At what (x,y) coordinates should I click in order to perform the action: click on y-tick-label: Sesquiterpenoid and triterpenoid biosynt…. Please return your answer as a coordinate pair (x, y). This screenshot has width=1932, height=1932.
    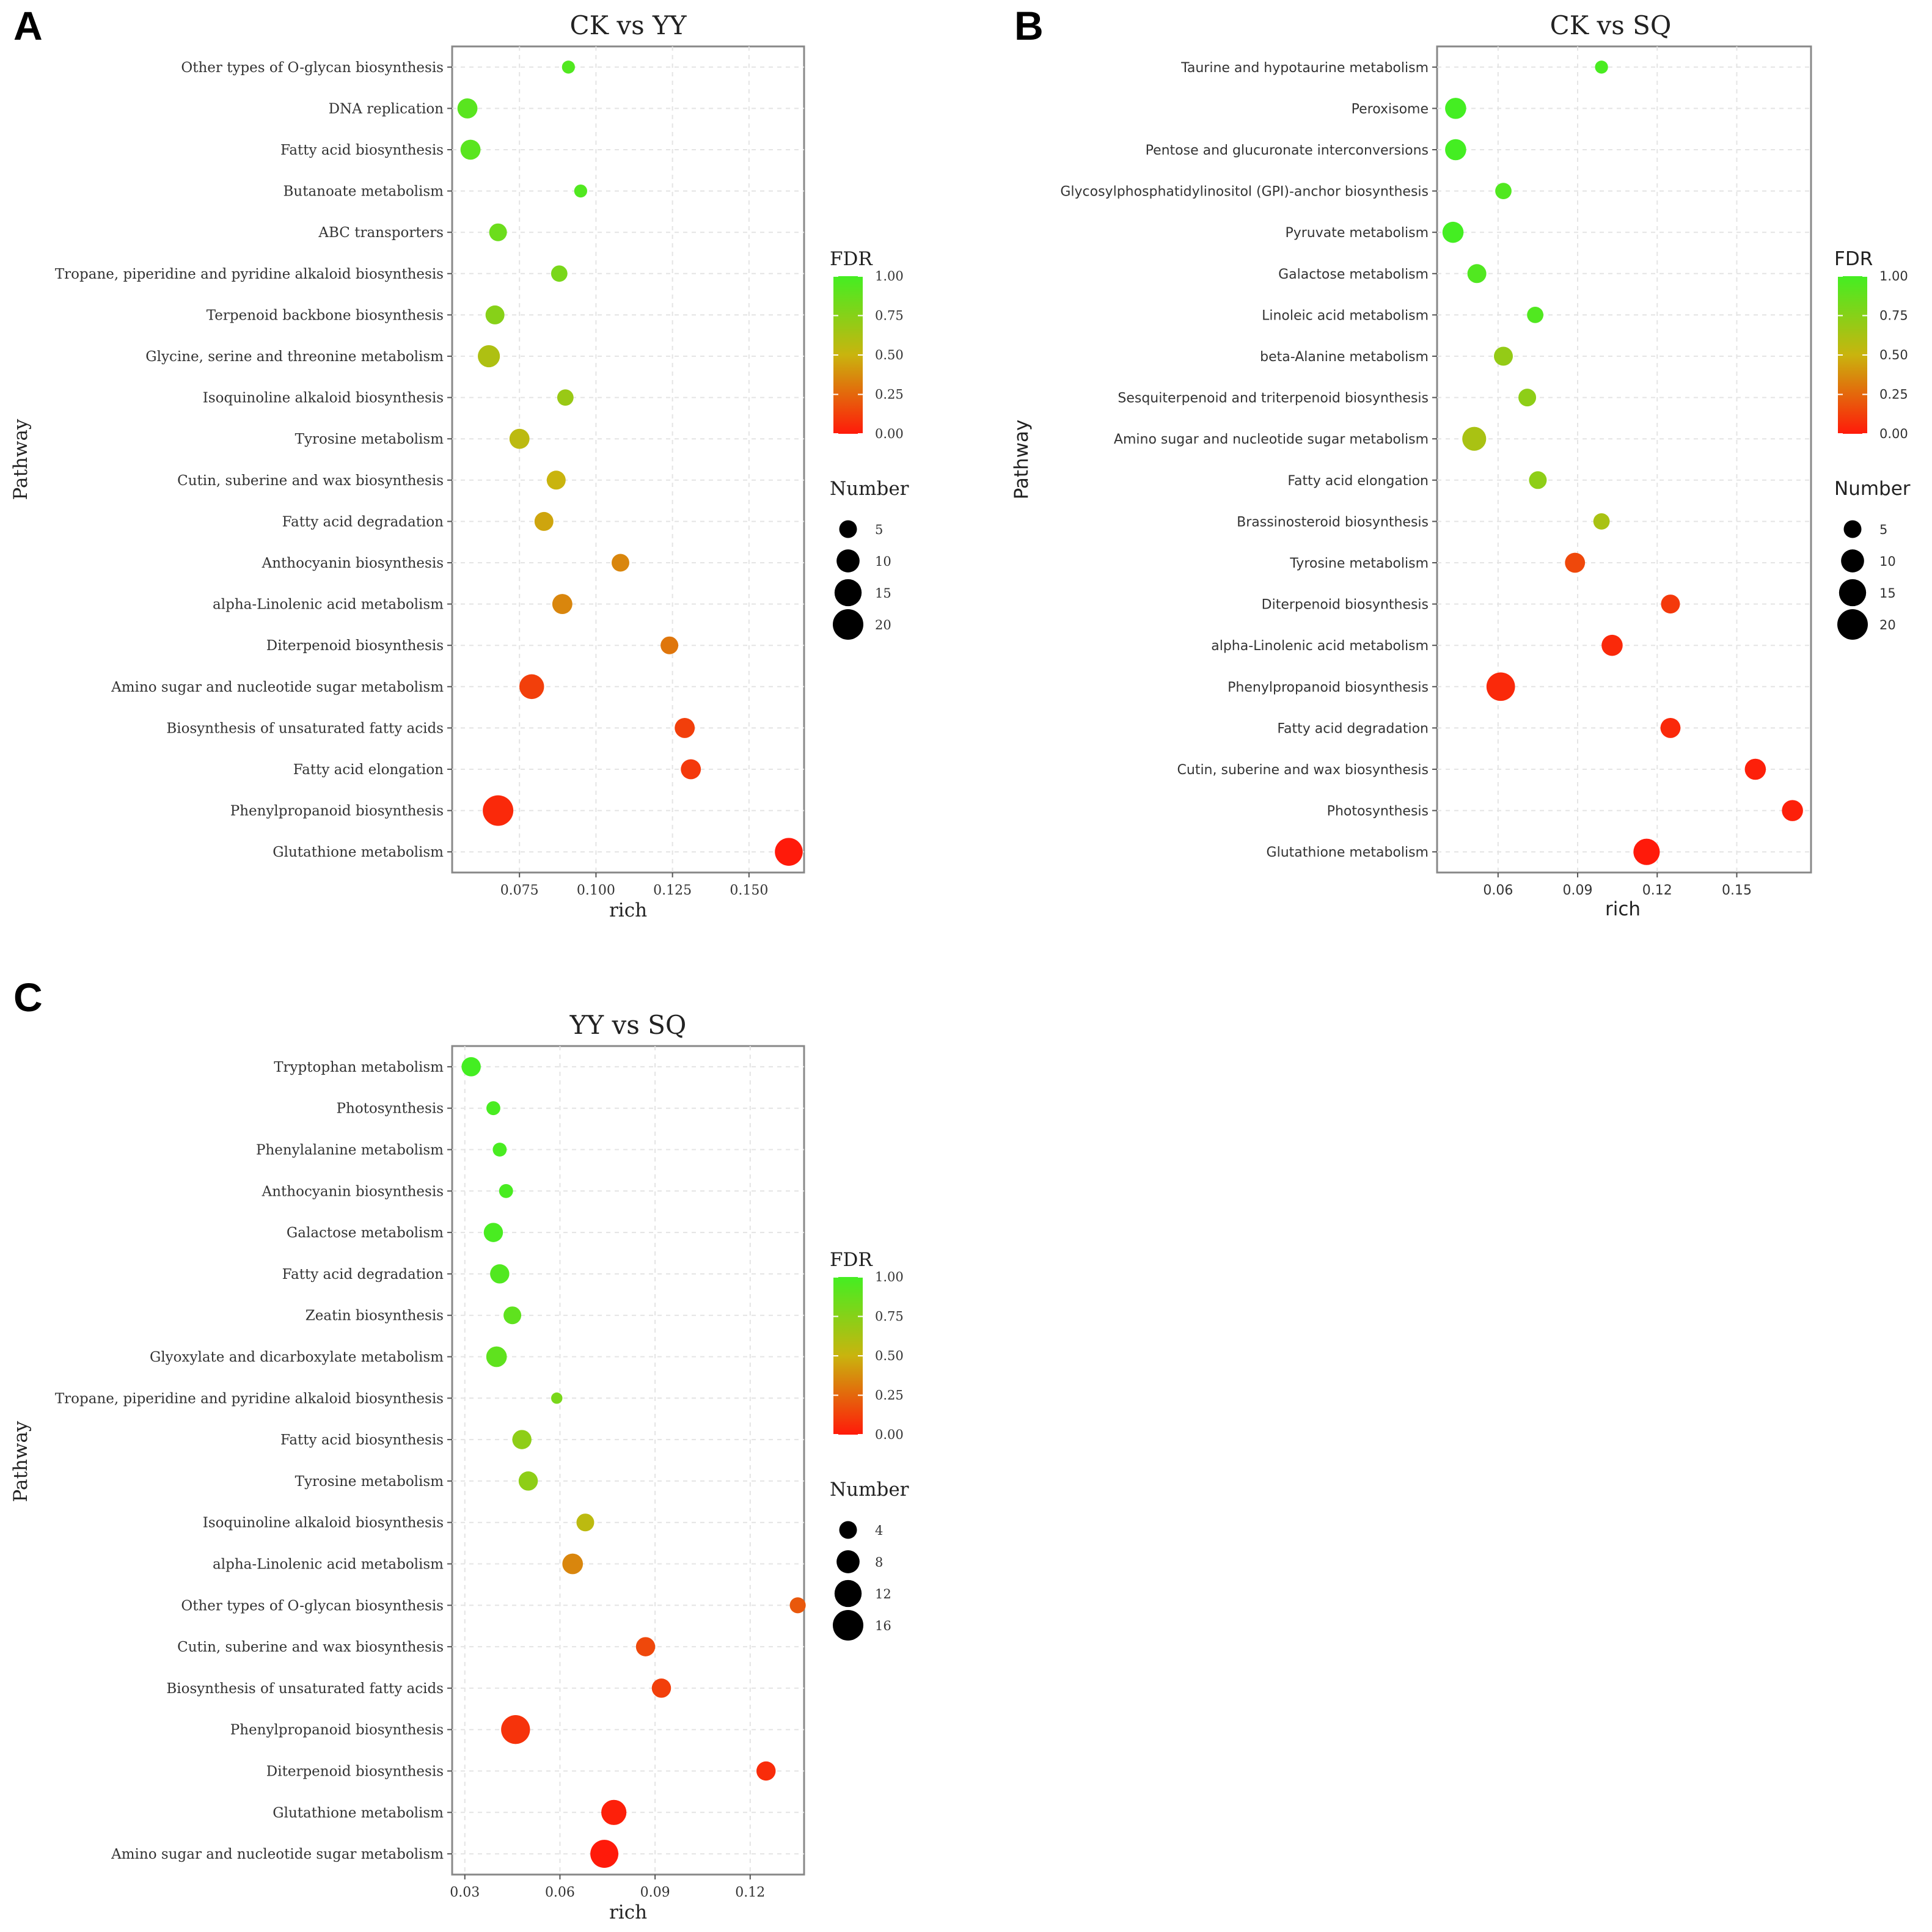
    Looking at the image, I should click on (1273, 398).